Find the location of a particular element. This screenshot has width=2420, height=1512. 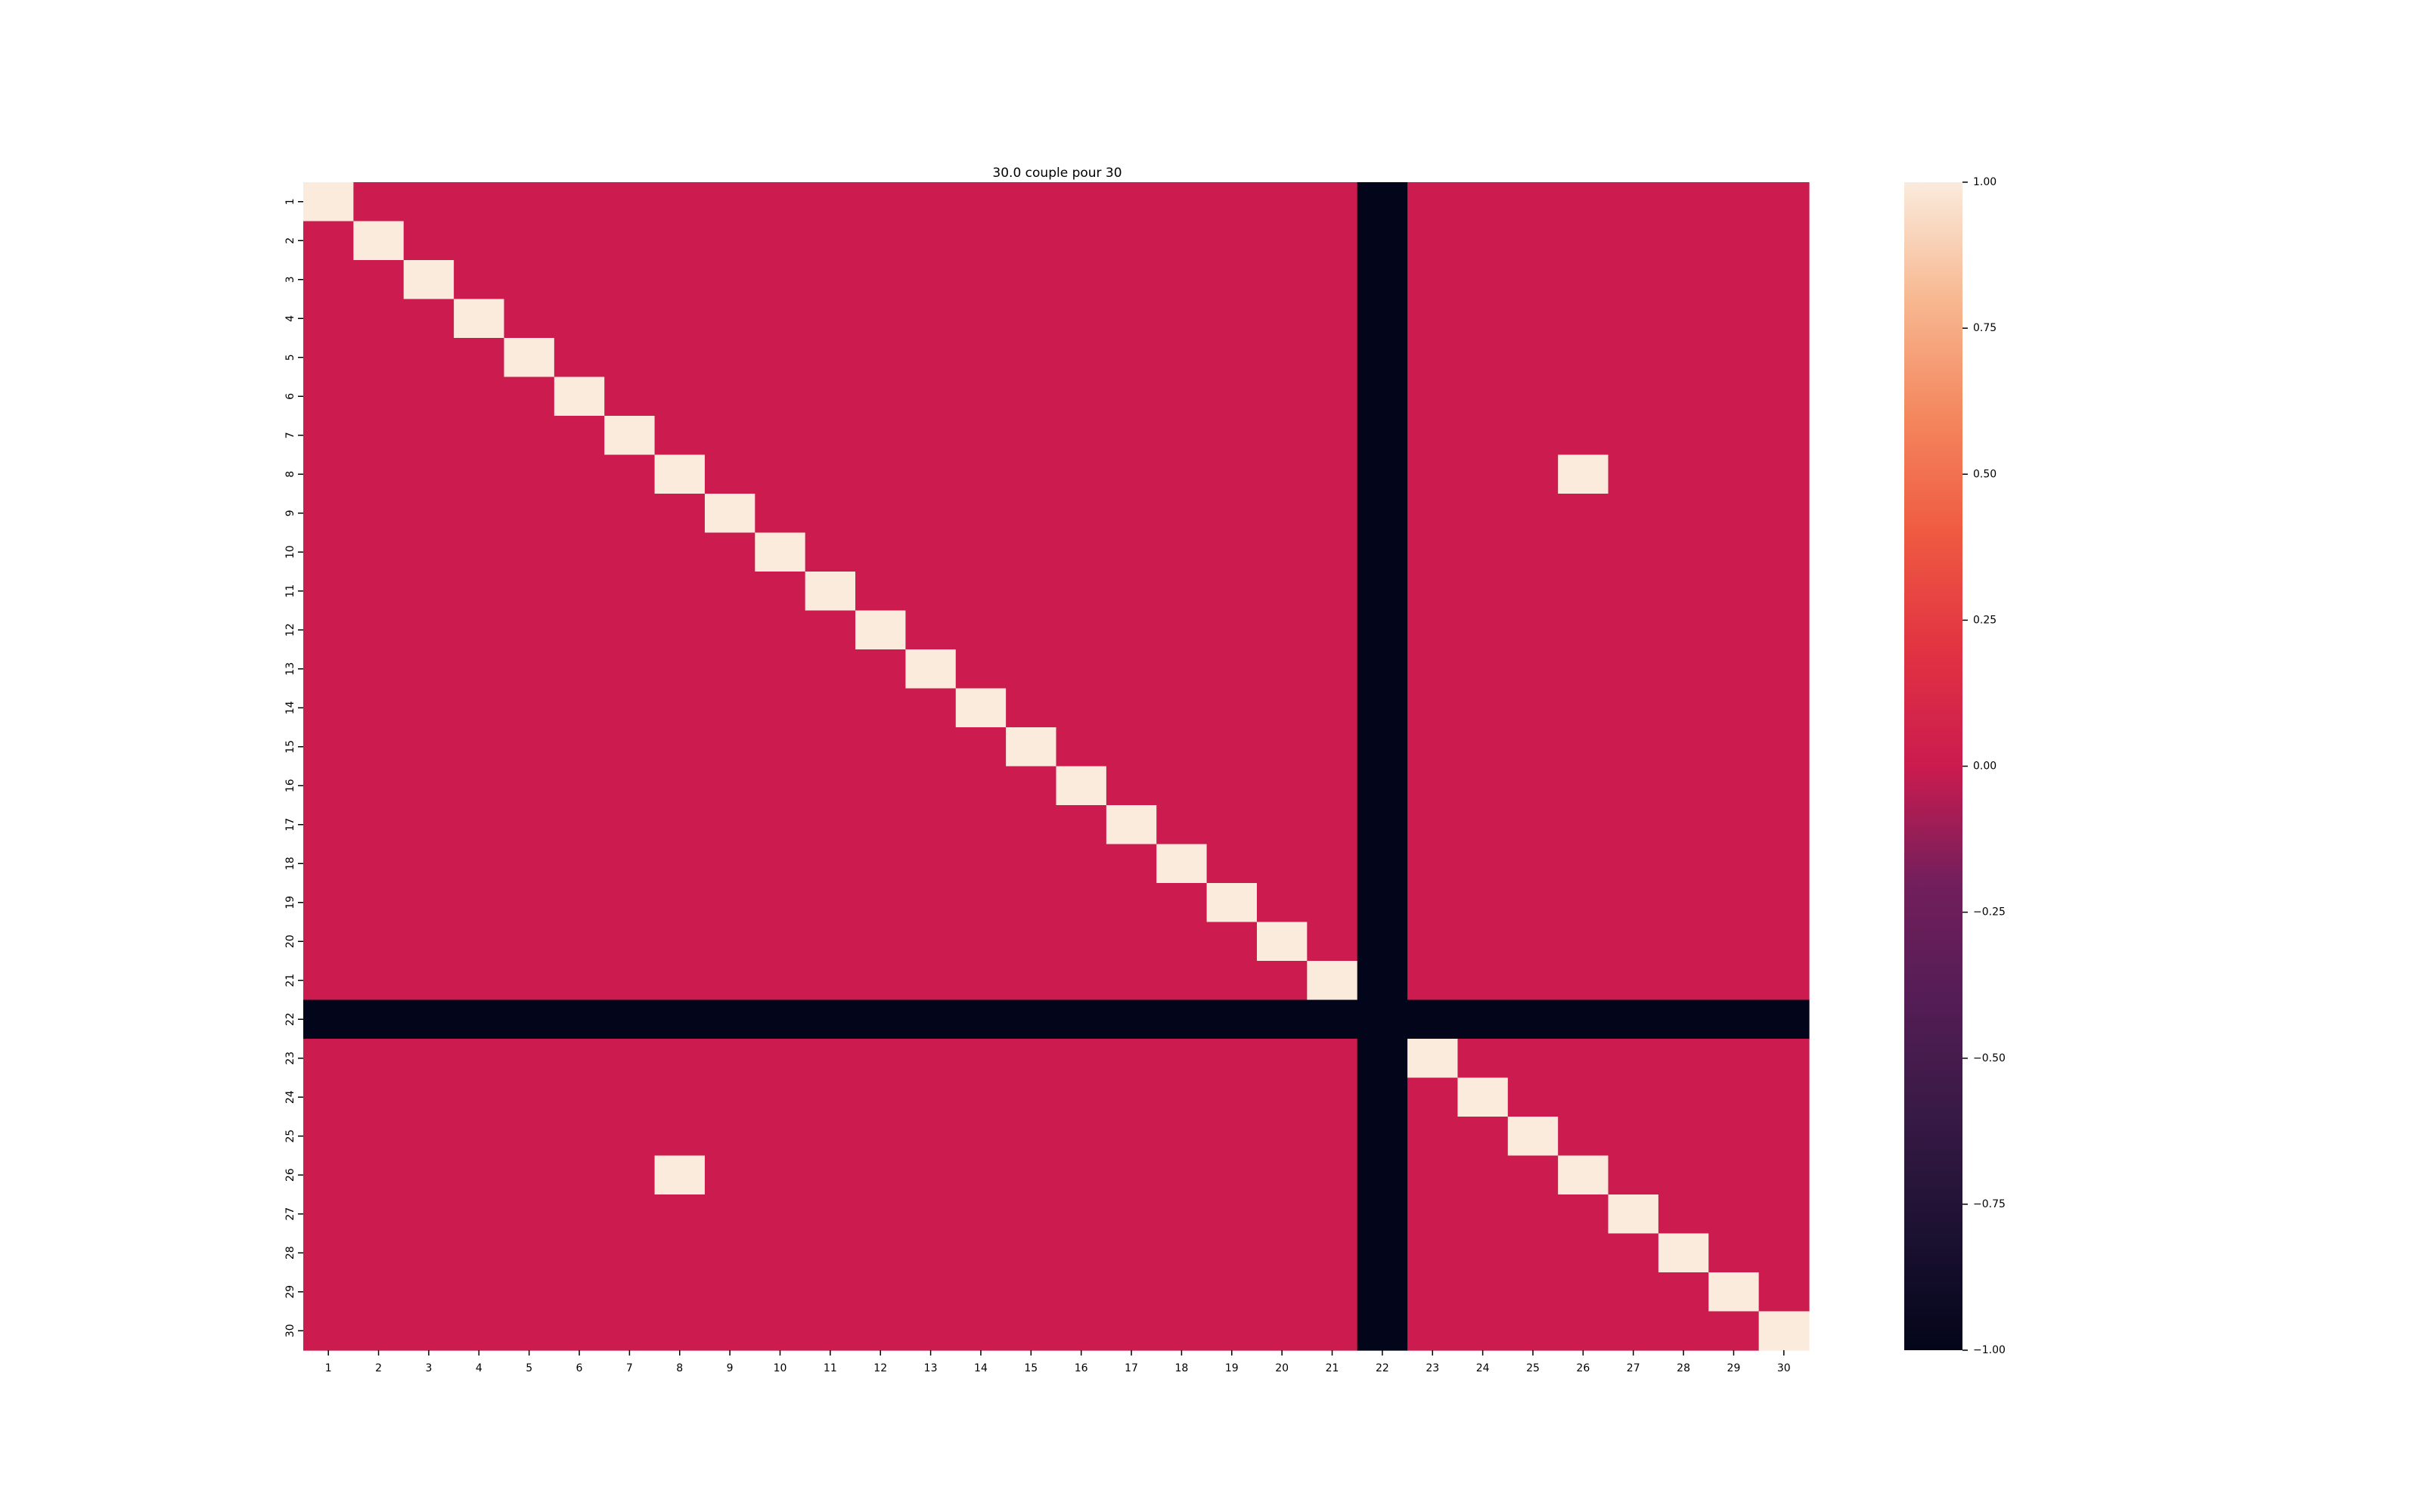

x-tick-label: 26 is located at coordinates (1583, 1368).